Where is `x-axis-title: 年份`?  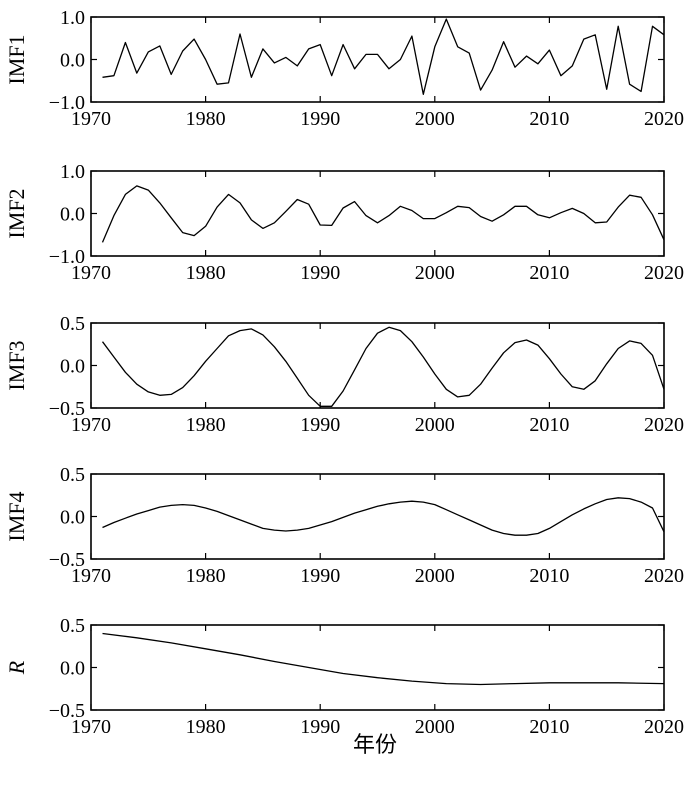
x-axis-title: 年份 is located at coordinates (375, 745).